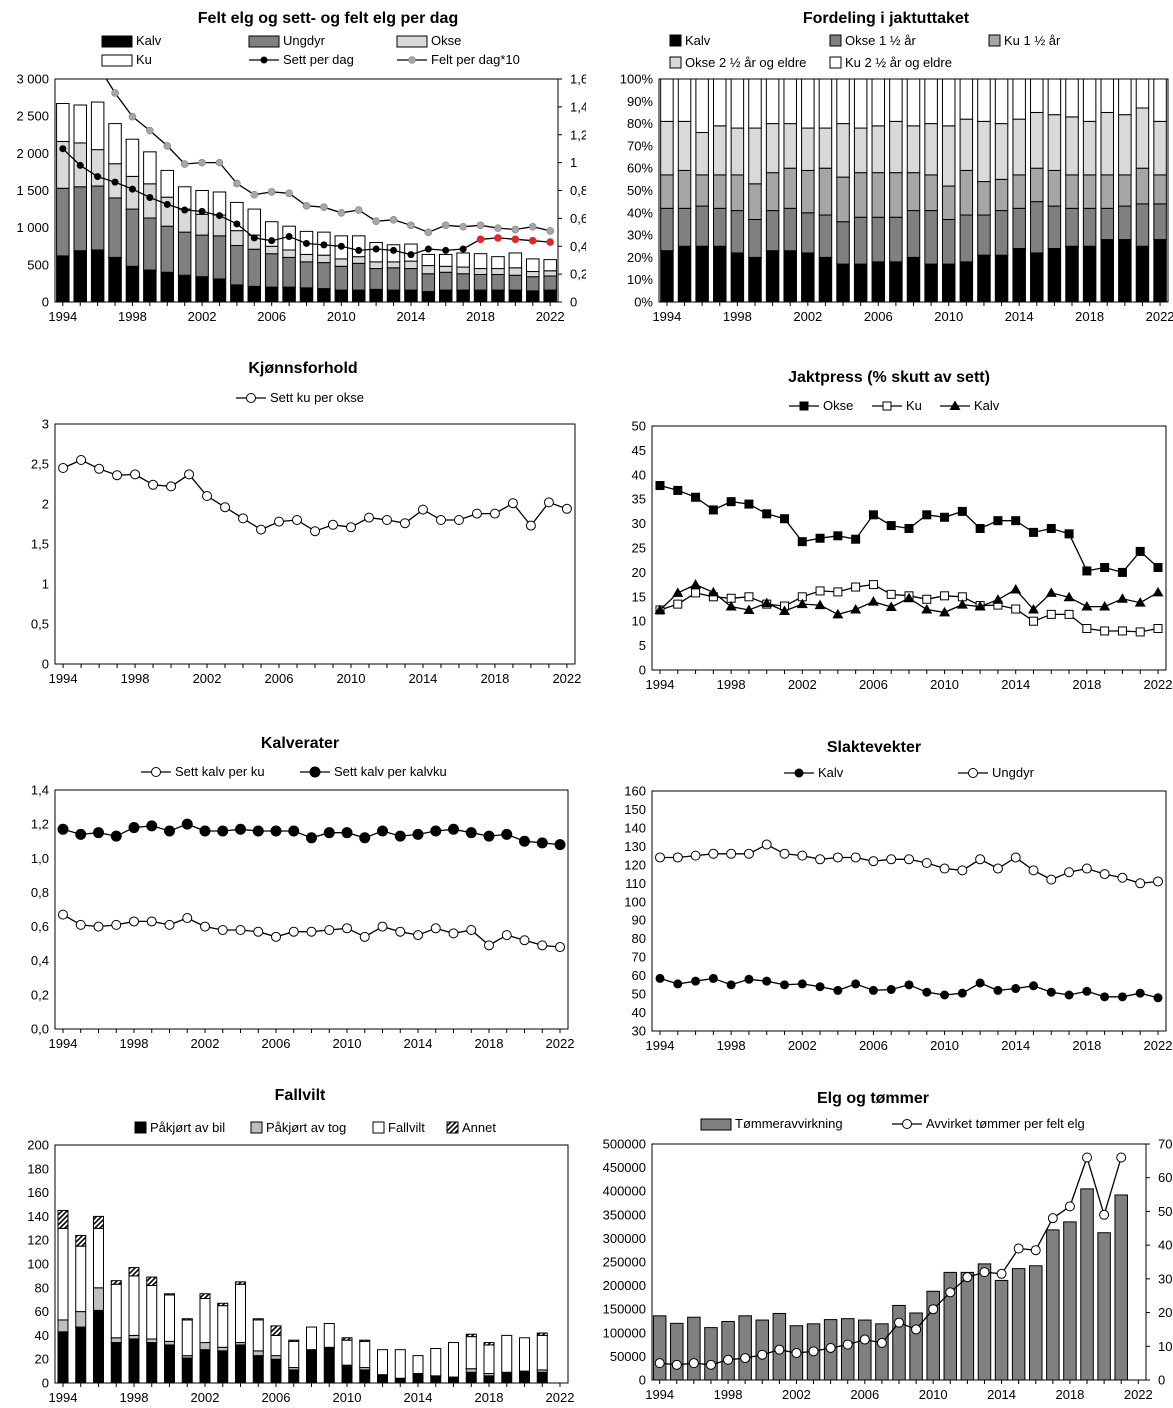 Image resolution: width=1173 pixels, height=1408 pixels. Describe the element at coordinates (1165, 1312) in the screenshot. I see `y2-tick-label: 20` at that location.